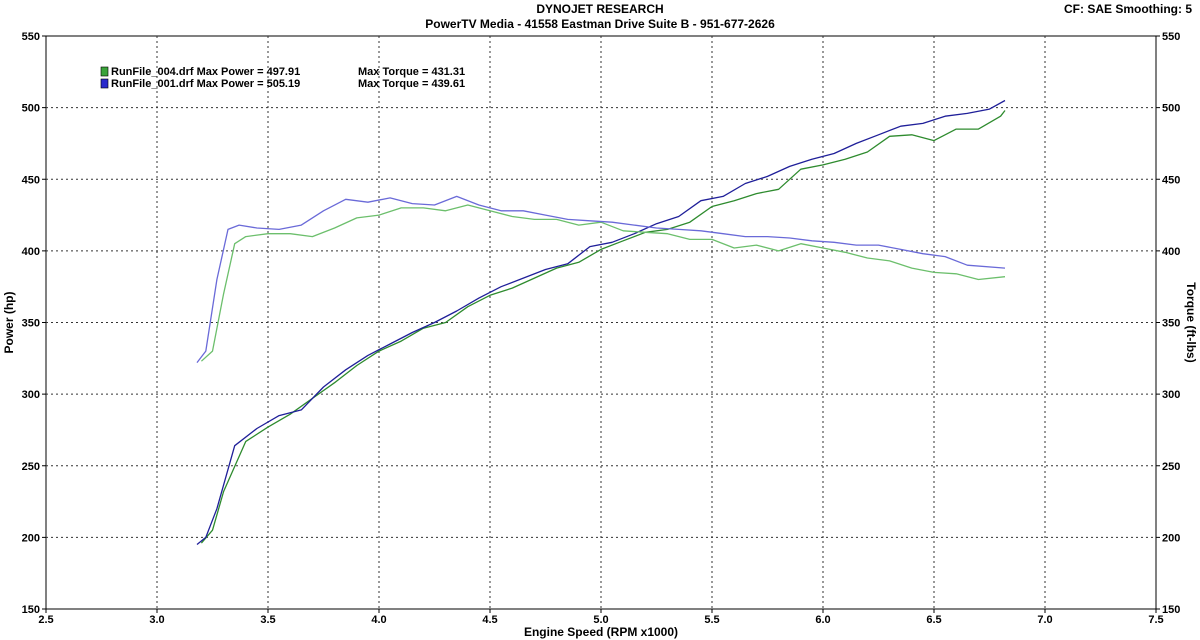  I want to click on x-tick-label: 5.5, so click(711, 620).